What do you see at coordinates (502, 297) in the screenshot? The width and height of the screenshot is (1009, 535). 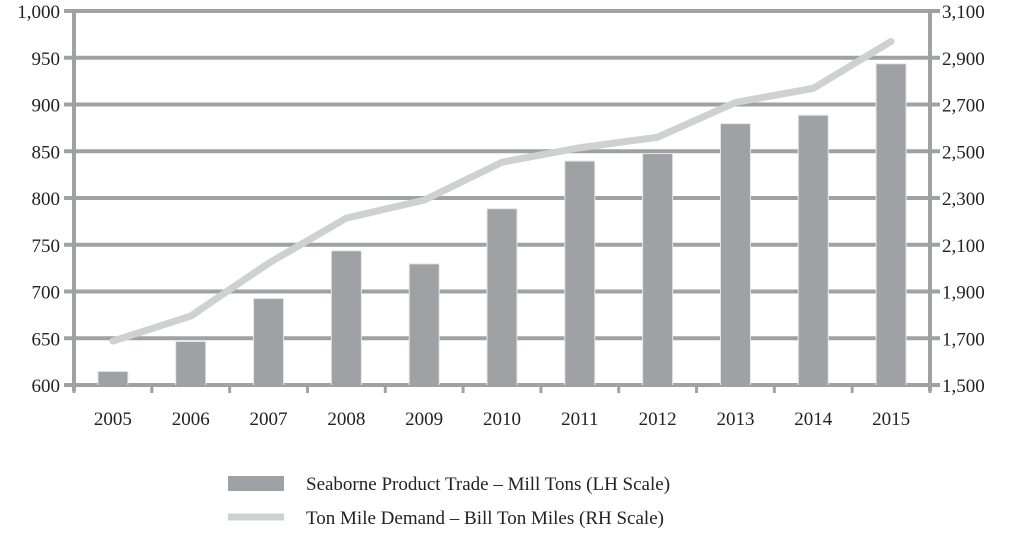 I see `bar-2010` at bounding box center [502, 297].